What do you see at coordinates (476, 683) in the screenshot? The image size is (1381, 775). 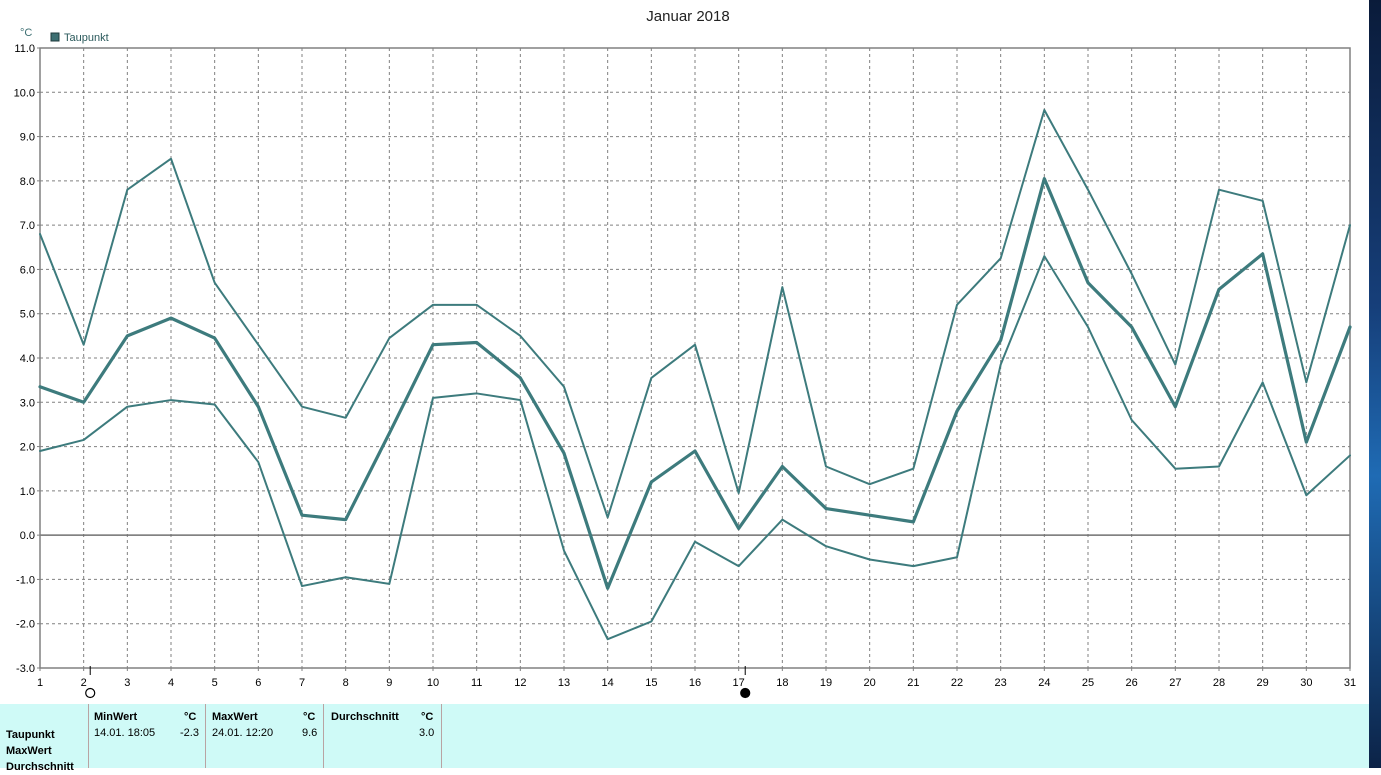 I see `x-tick-label: 11` at bounding box center [476, 683].